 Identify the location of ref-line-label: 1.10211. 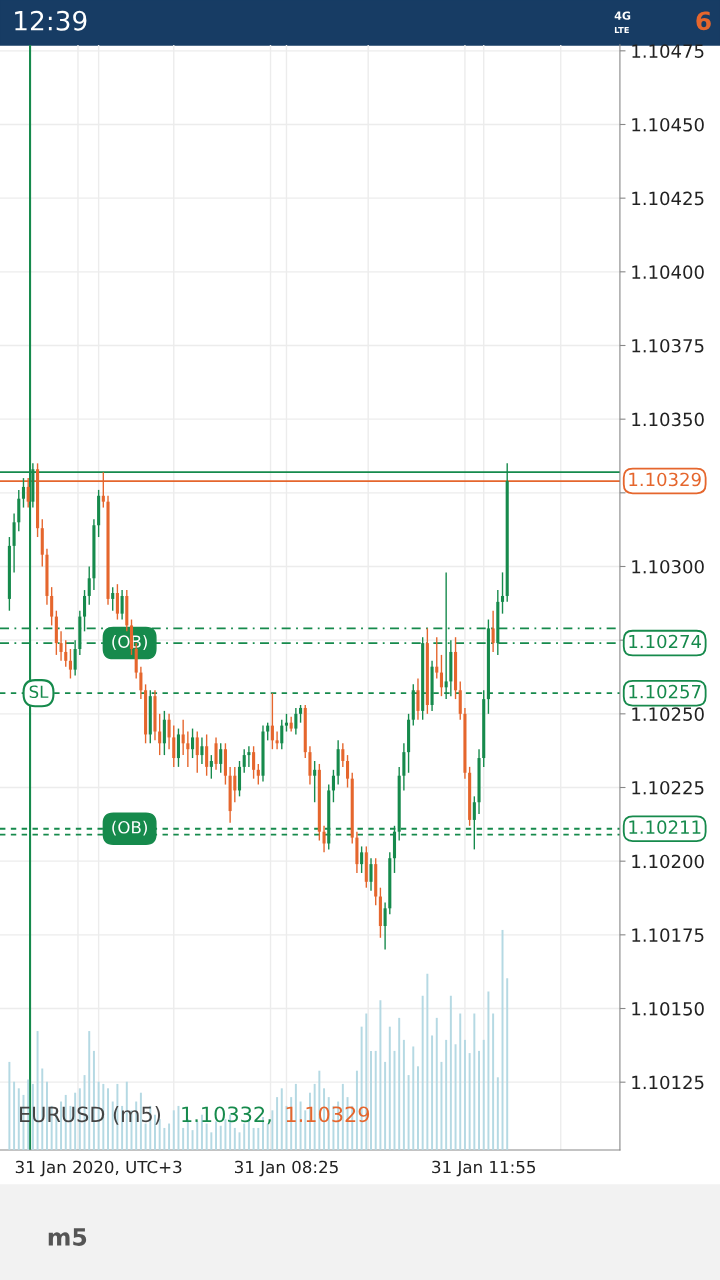
(665, 827).